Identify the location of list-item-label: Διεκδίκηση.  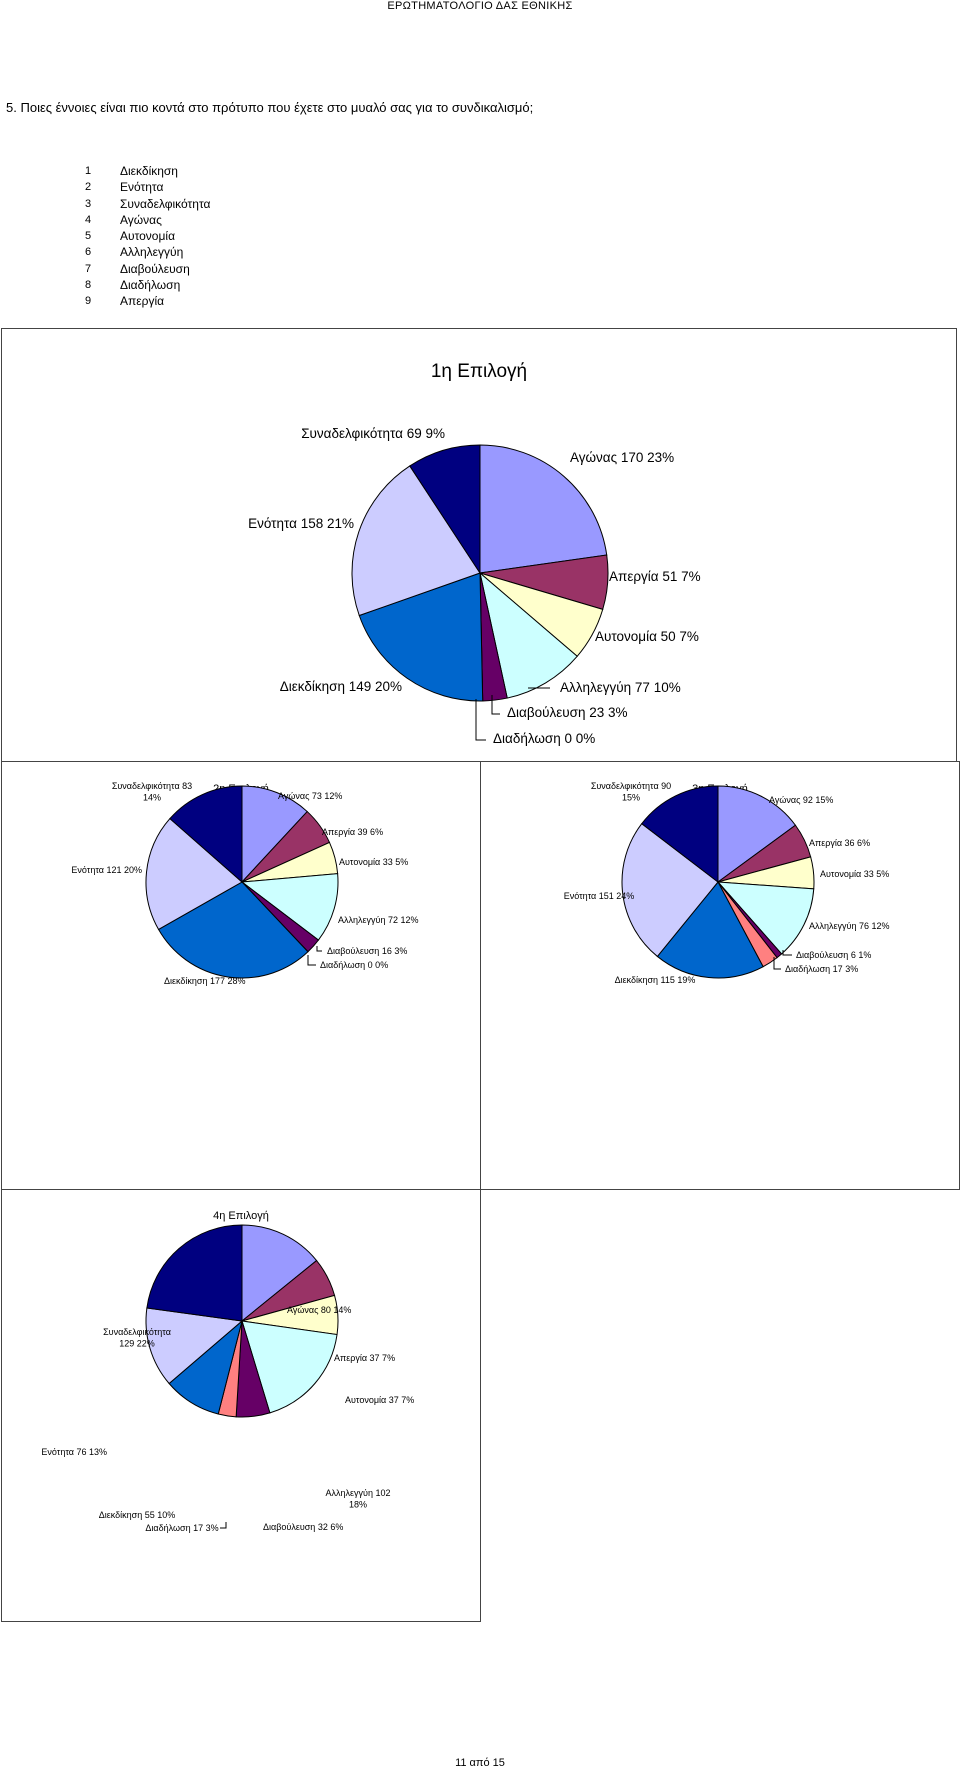
(149, 171).